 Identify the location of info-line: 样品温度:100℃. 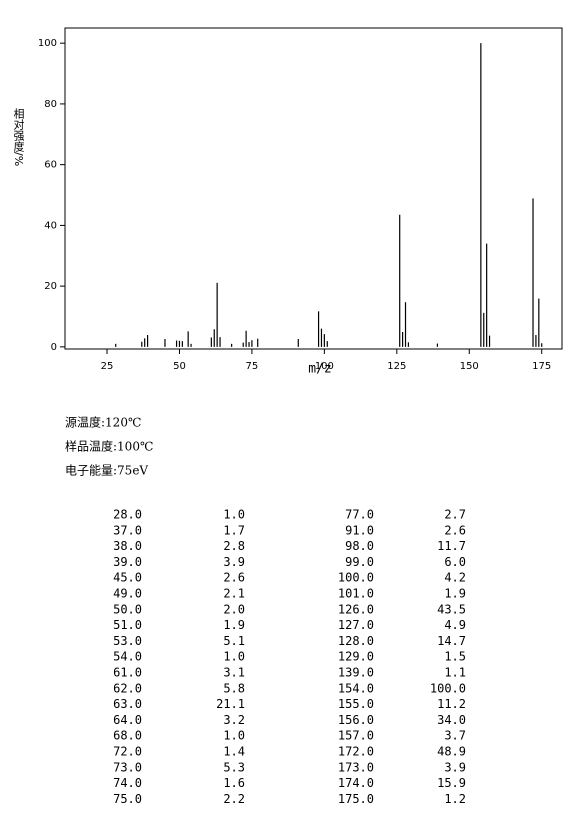
(109, 446).